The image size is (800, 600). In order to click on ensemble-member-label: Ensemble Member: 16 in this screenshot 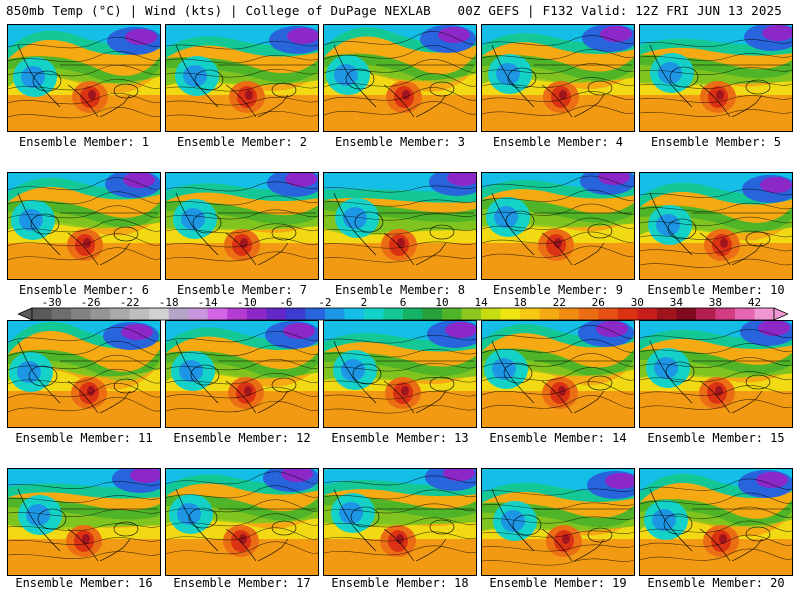, I will do `click(84, 583)`.